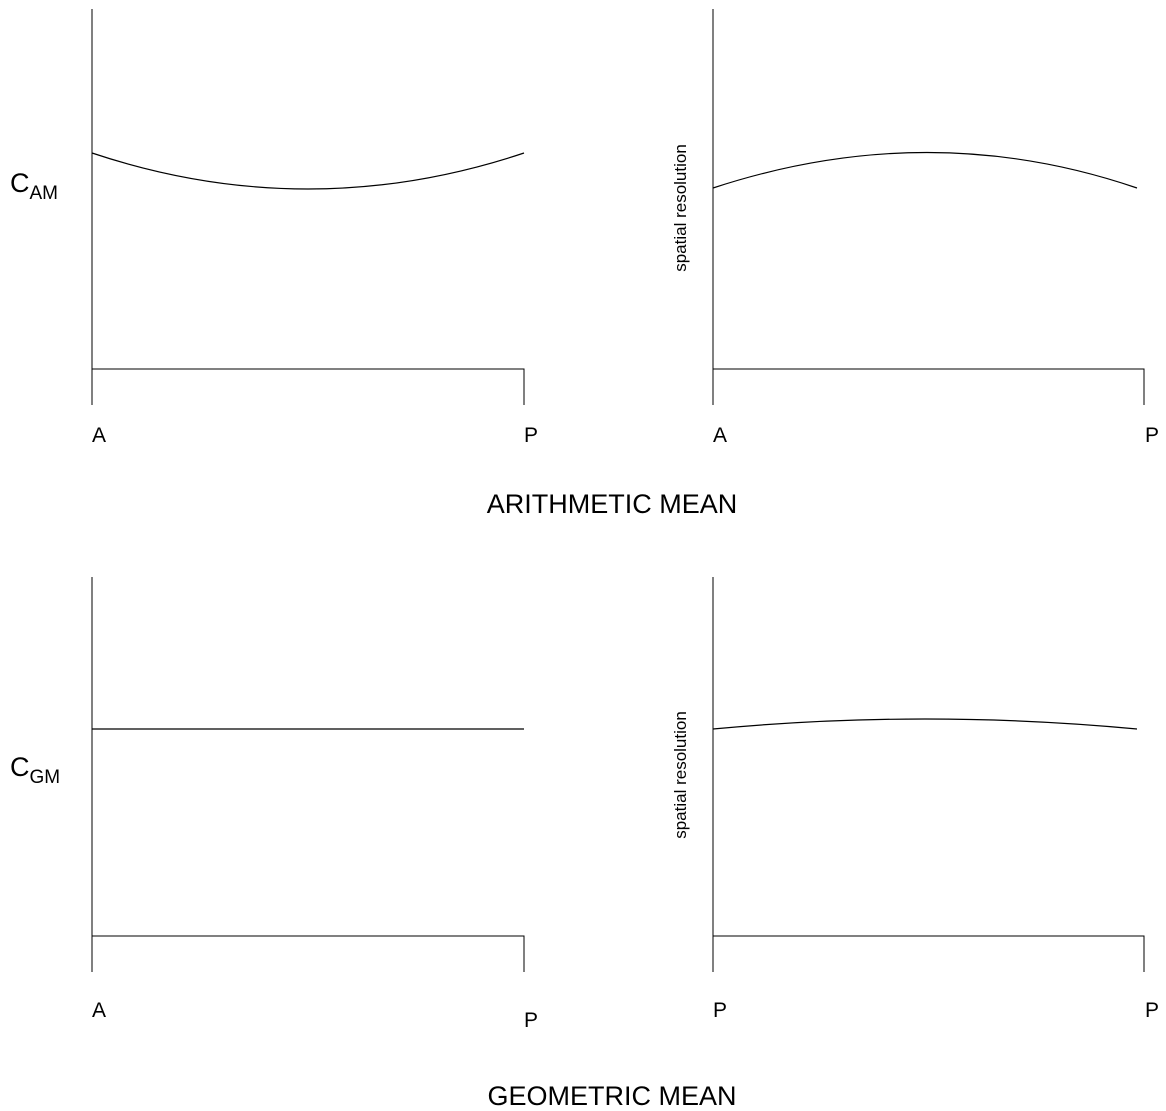 This screenshot has height=1111, width=1166. I want to click on section-title-geometric-mean: GEOMETRIC MEAN, so click(611, 1096).